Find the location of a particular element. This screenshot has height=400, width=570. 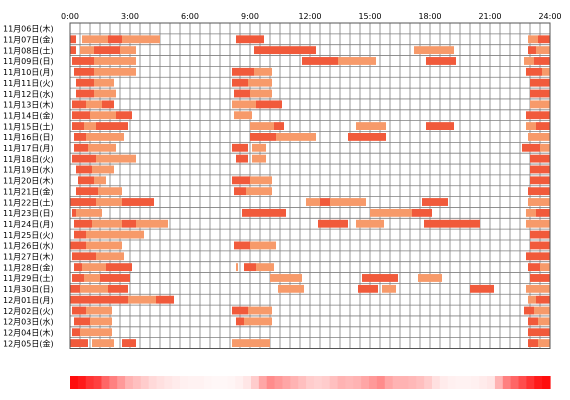

x-tick-label: 21:00 is located at coordinates (489, 16).